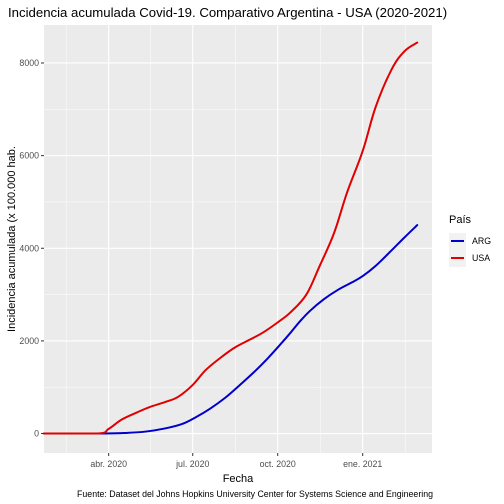  I want to click on y-tick-label: 8000, so click(29, 63).